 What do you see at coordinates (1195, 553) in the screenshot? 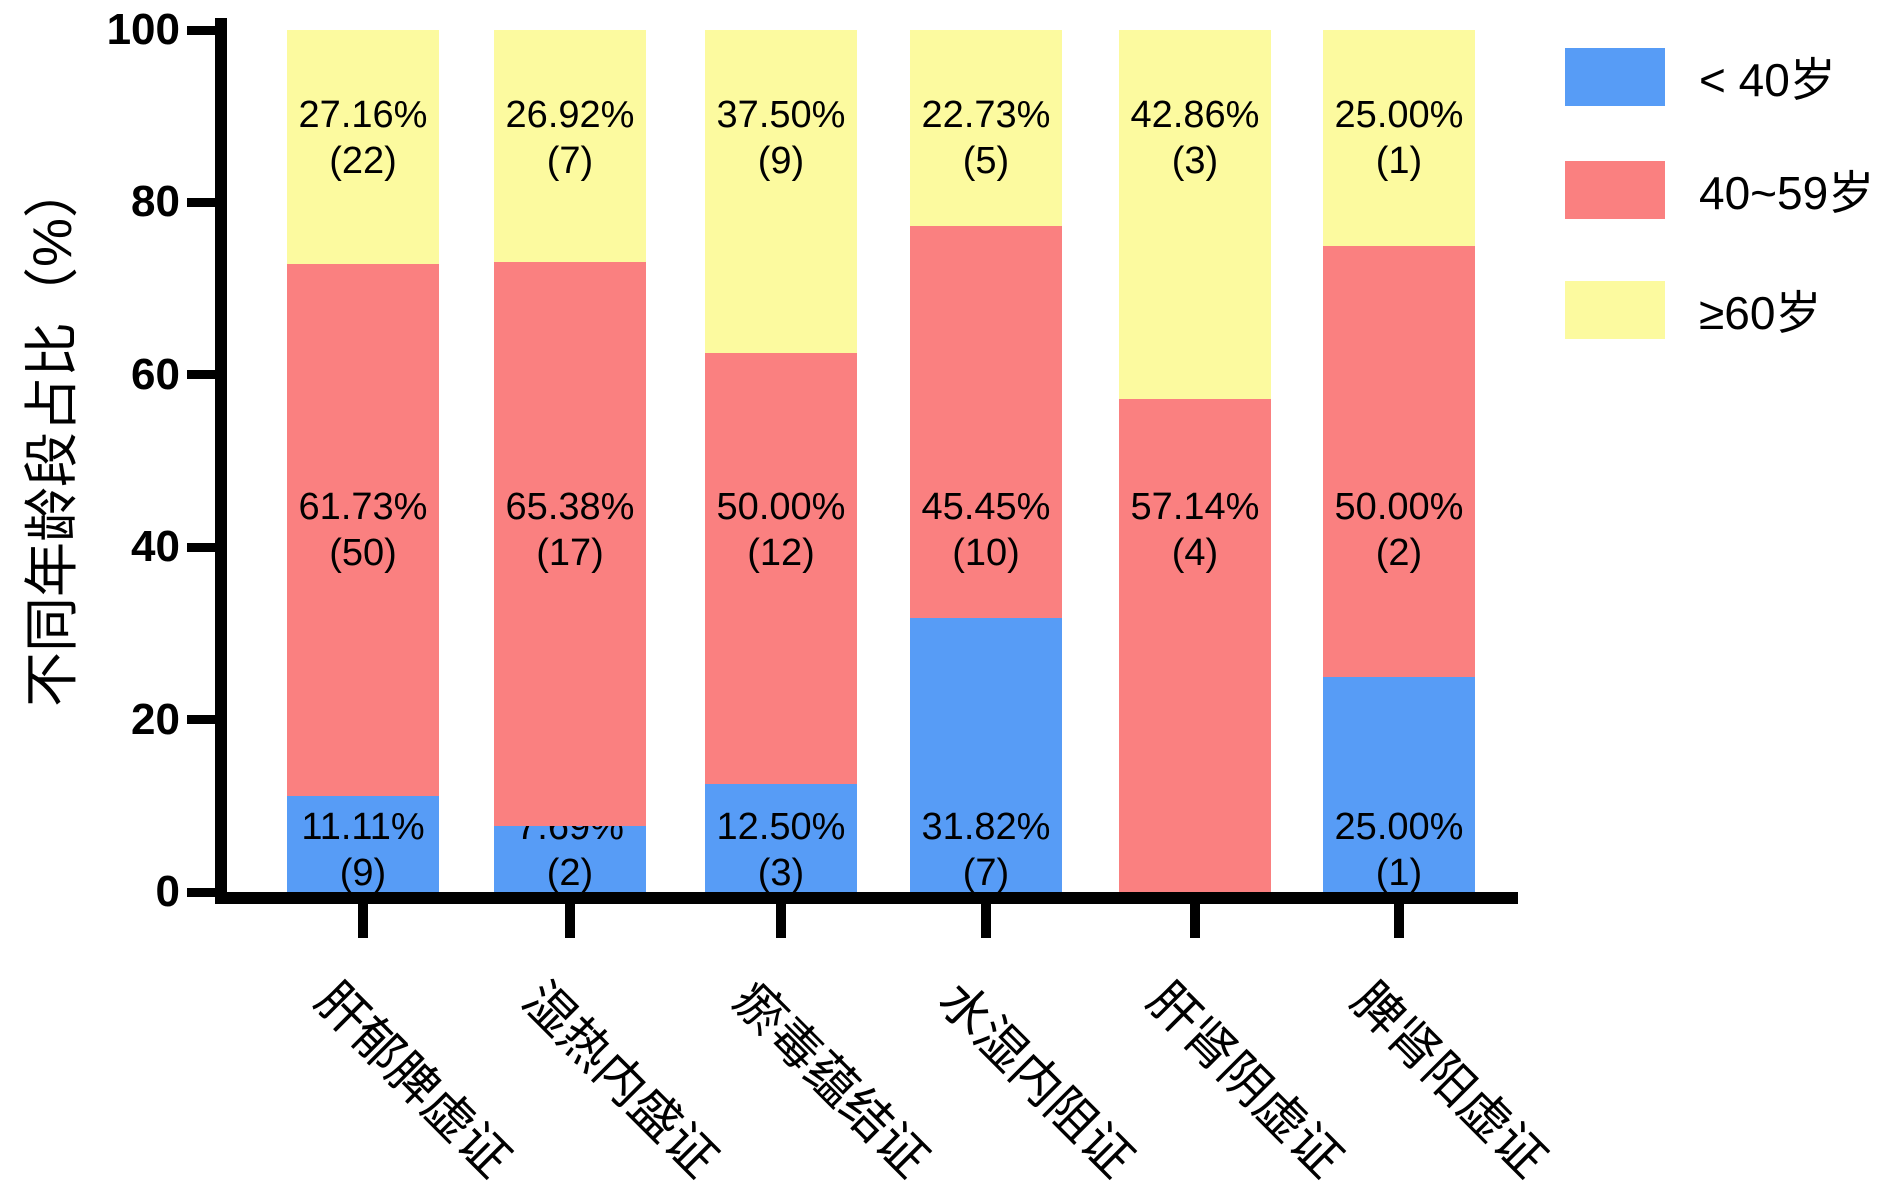
I see `segment-count: (4)` at bounding box center [1195, 553].